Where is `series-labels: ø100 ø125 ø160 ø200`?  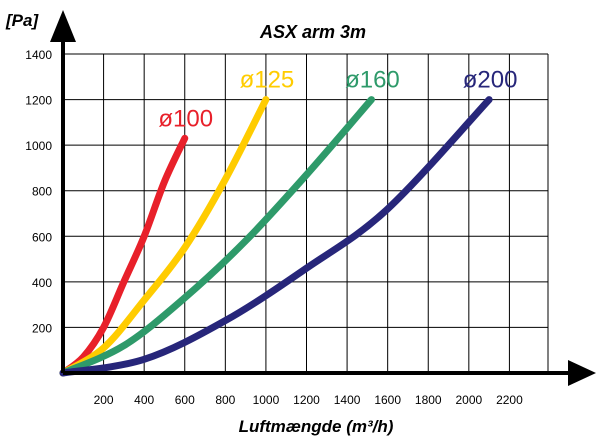 series-labels: ø100 ø125 ø160 ø200 is located at coordinates (337, 100).